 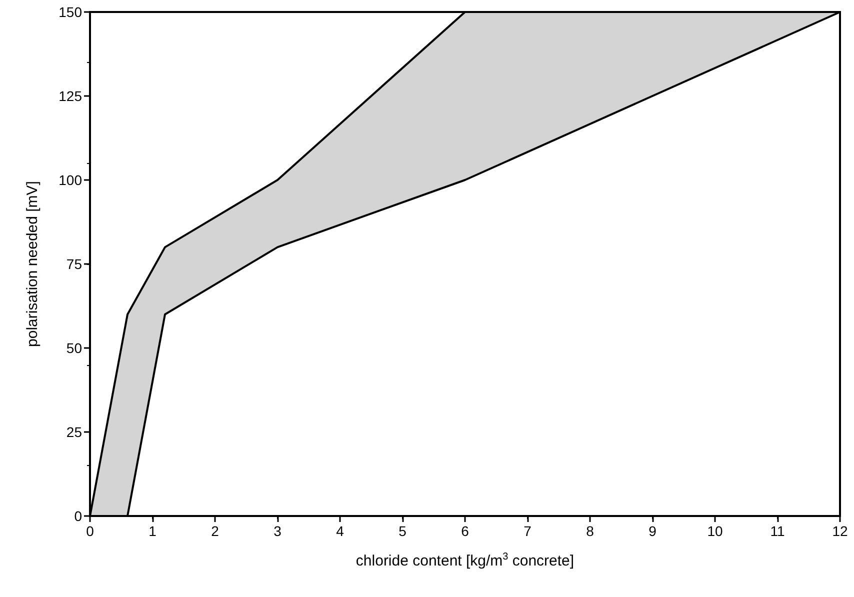 What do you see at coordinates (90, 531) in the screenshot?
I see `x-tick-label: 0` at bounding box center [90, 531].